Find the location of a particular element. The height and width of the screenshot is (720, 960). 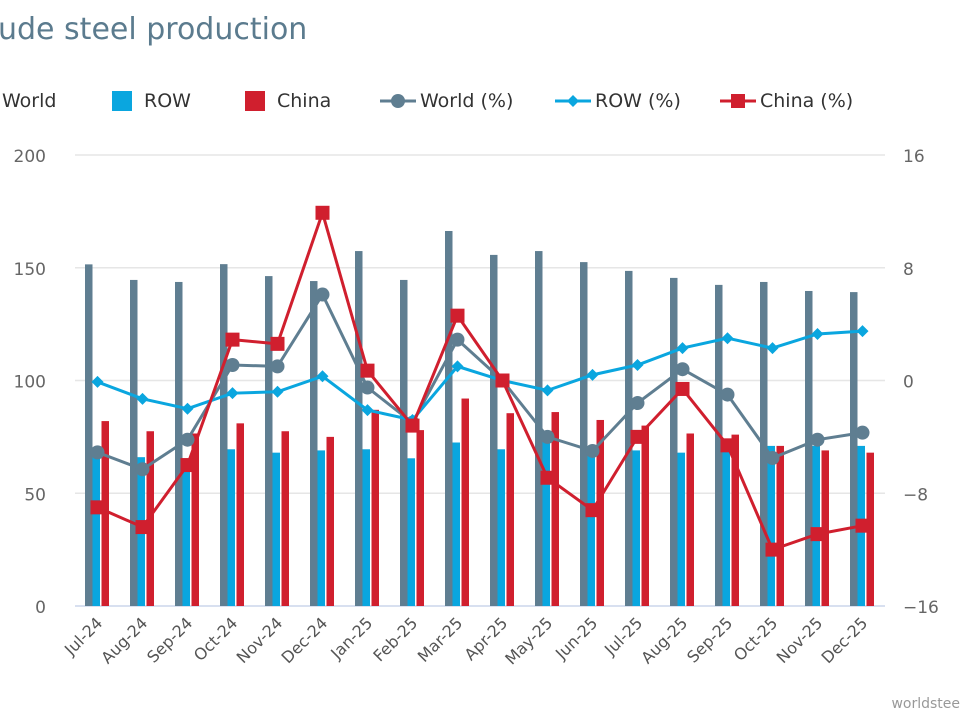

x-axis-tick-label: Sep-25 is located at coordinates (709, 639).